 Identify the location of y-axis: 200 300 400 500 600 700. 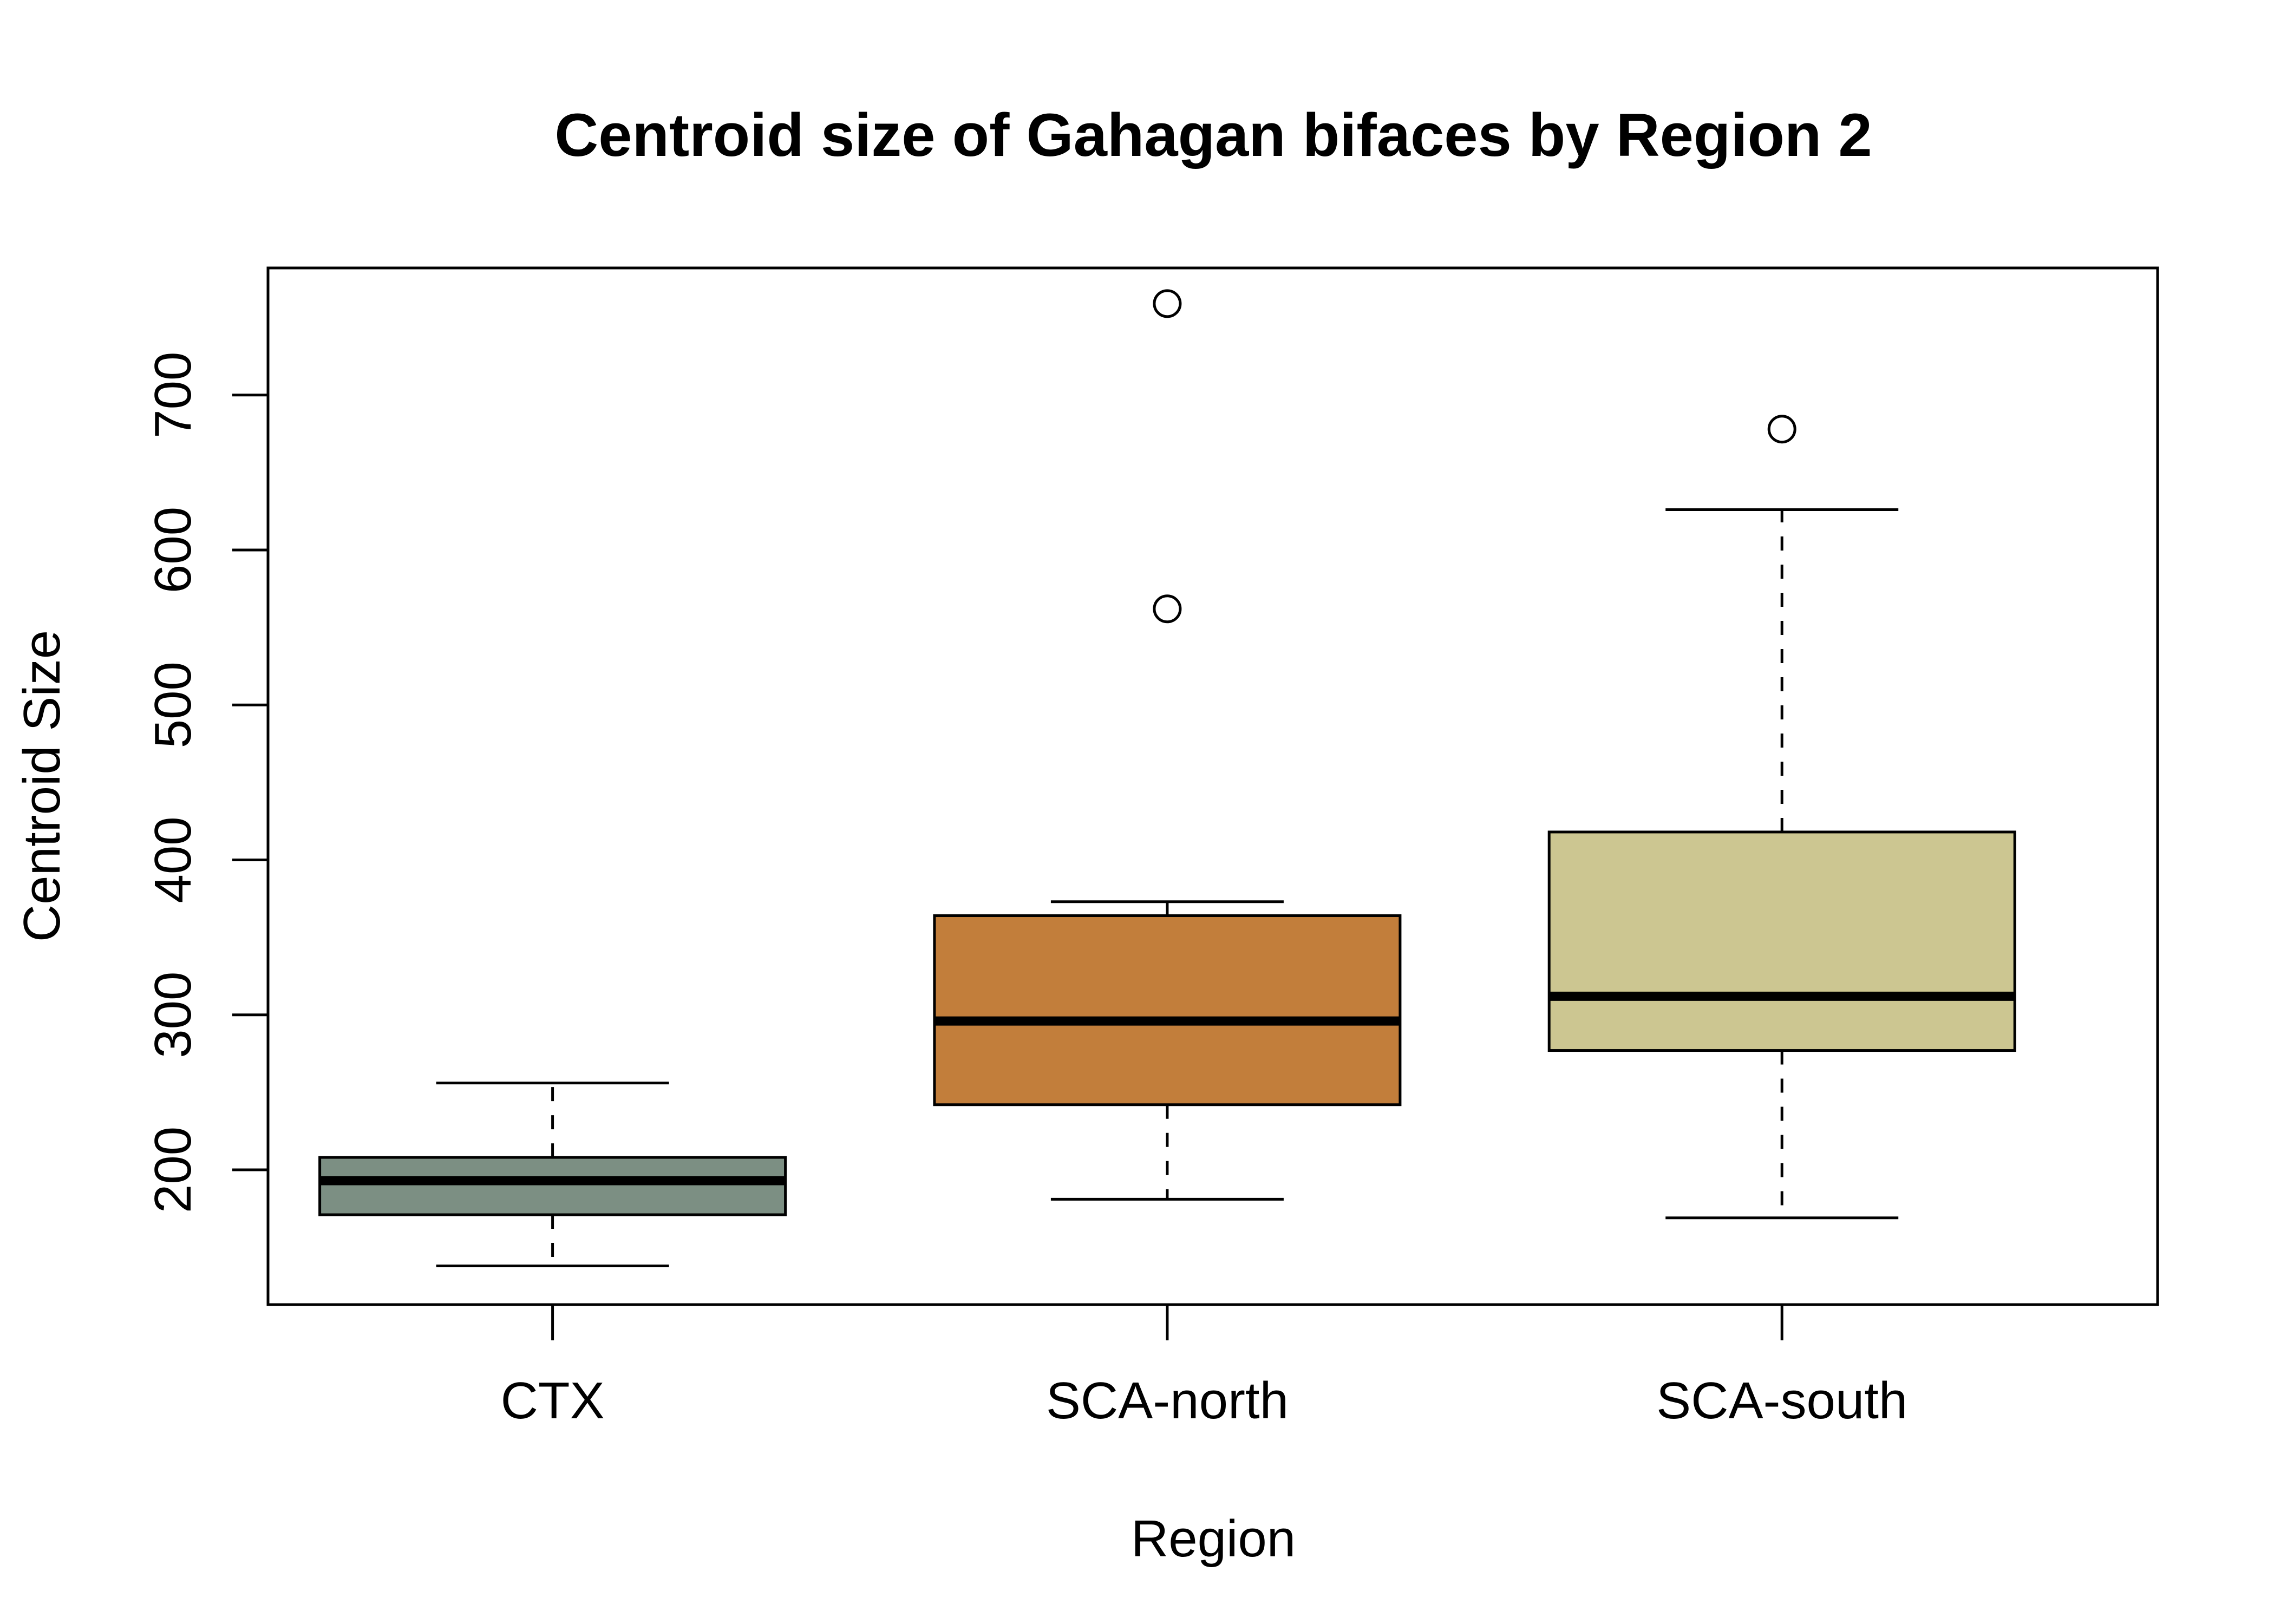
(207, 783).